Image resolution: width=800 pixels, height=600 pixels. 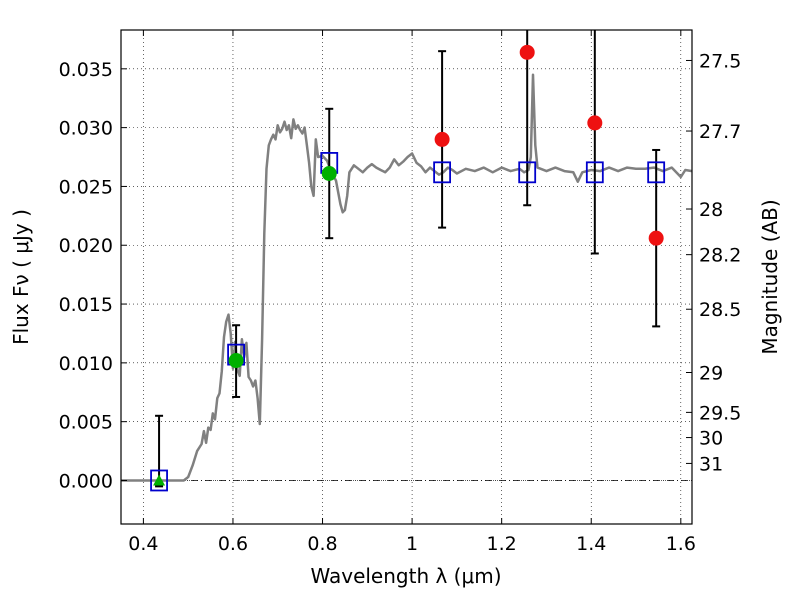 I want to click on y-tick-label: 0.015, so click(x=86, y=305).